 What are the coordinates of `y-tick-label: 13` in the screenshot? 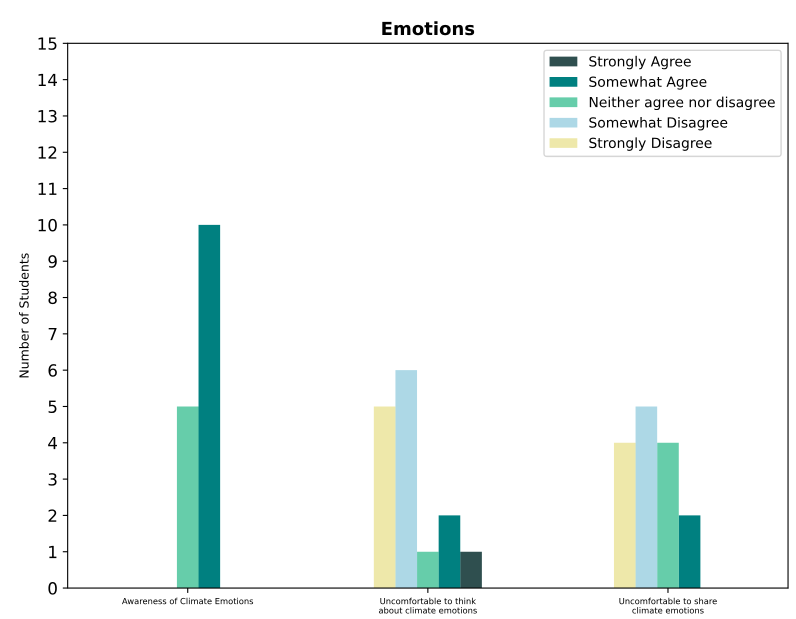 It's located at (47, 116).